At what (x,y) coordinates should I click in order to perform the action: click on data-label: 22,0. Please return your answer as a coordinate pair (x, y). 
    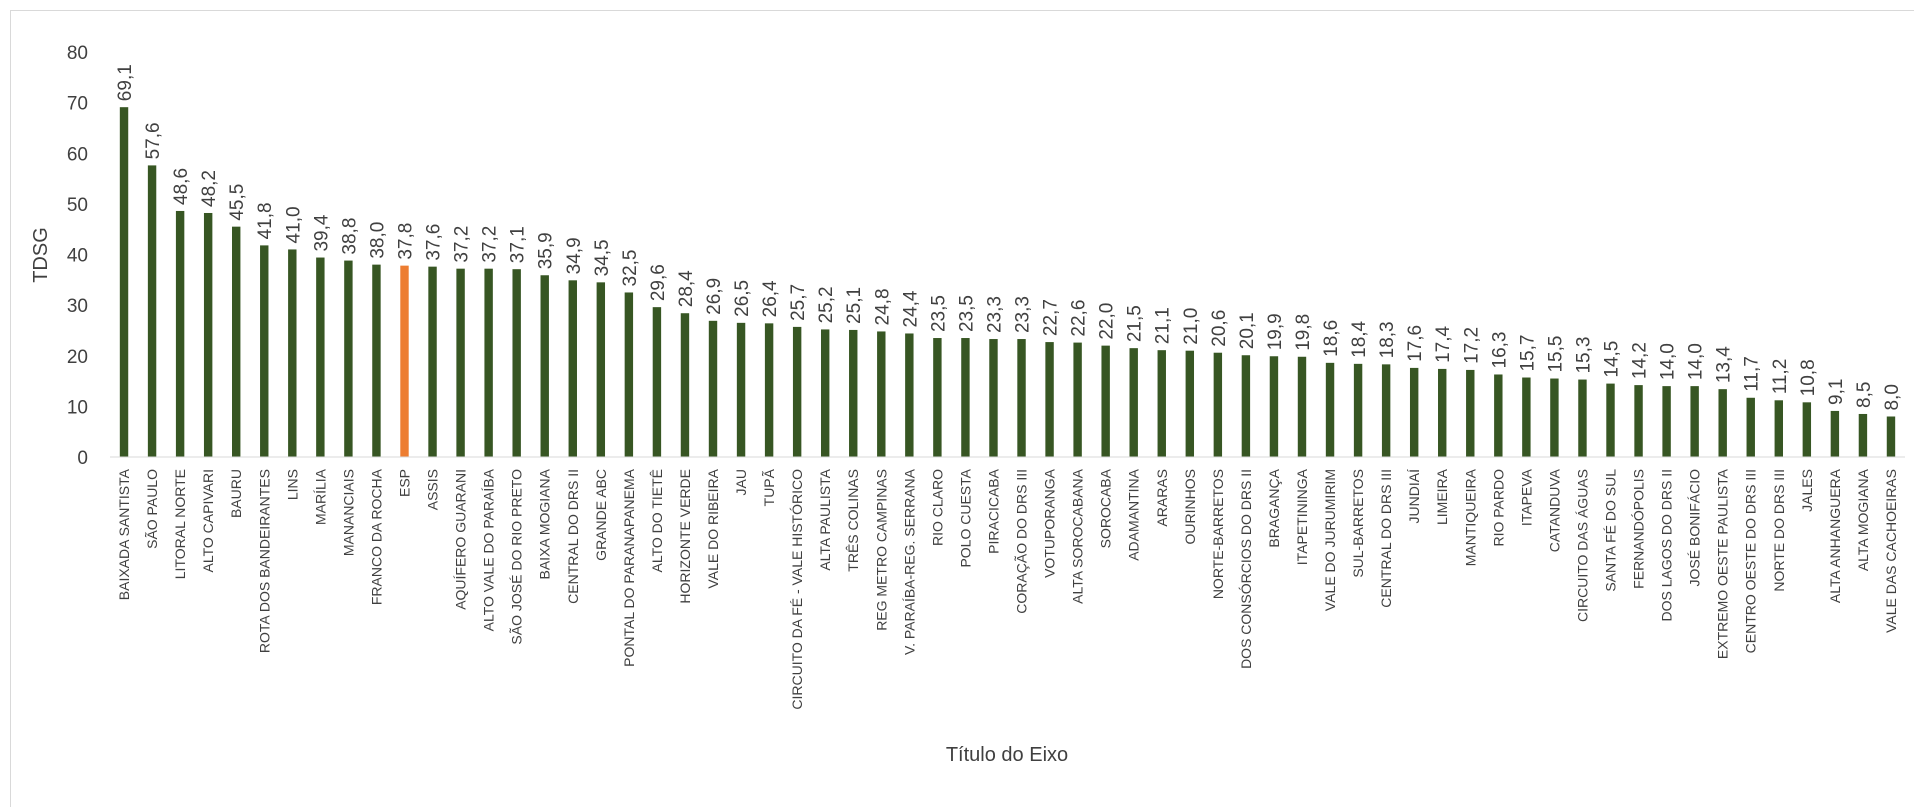
    Looking at the image, I should click on (1107, 321).